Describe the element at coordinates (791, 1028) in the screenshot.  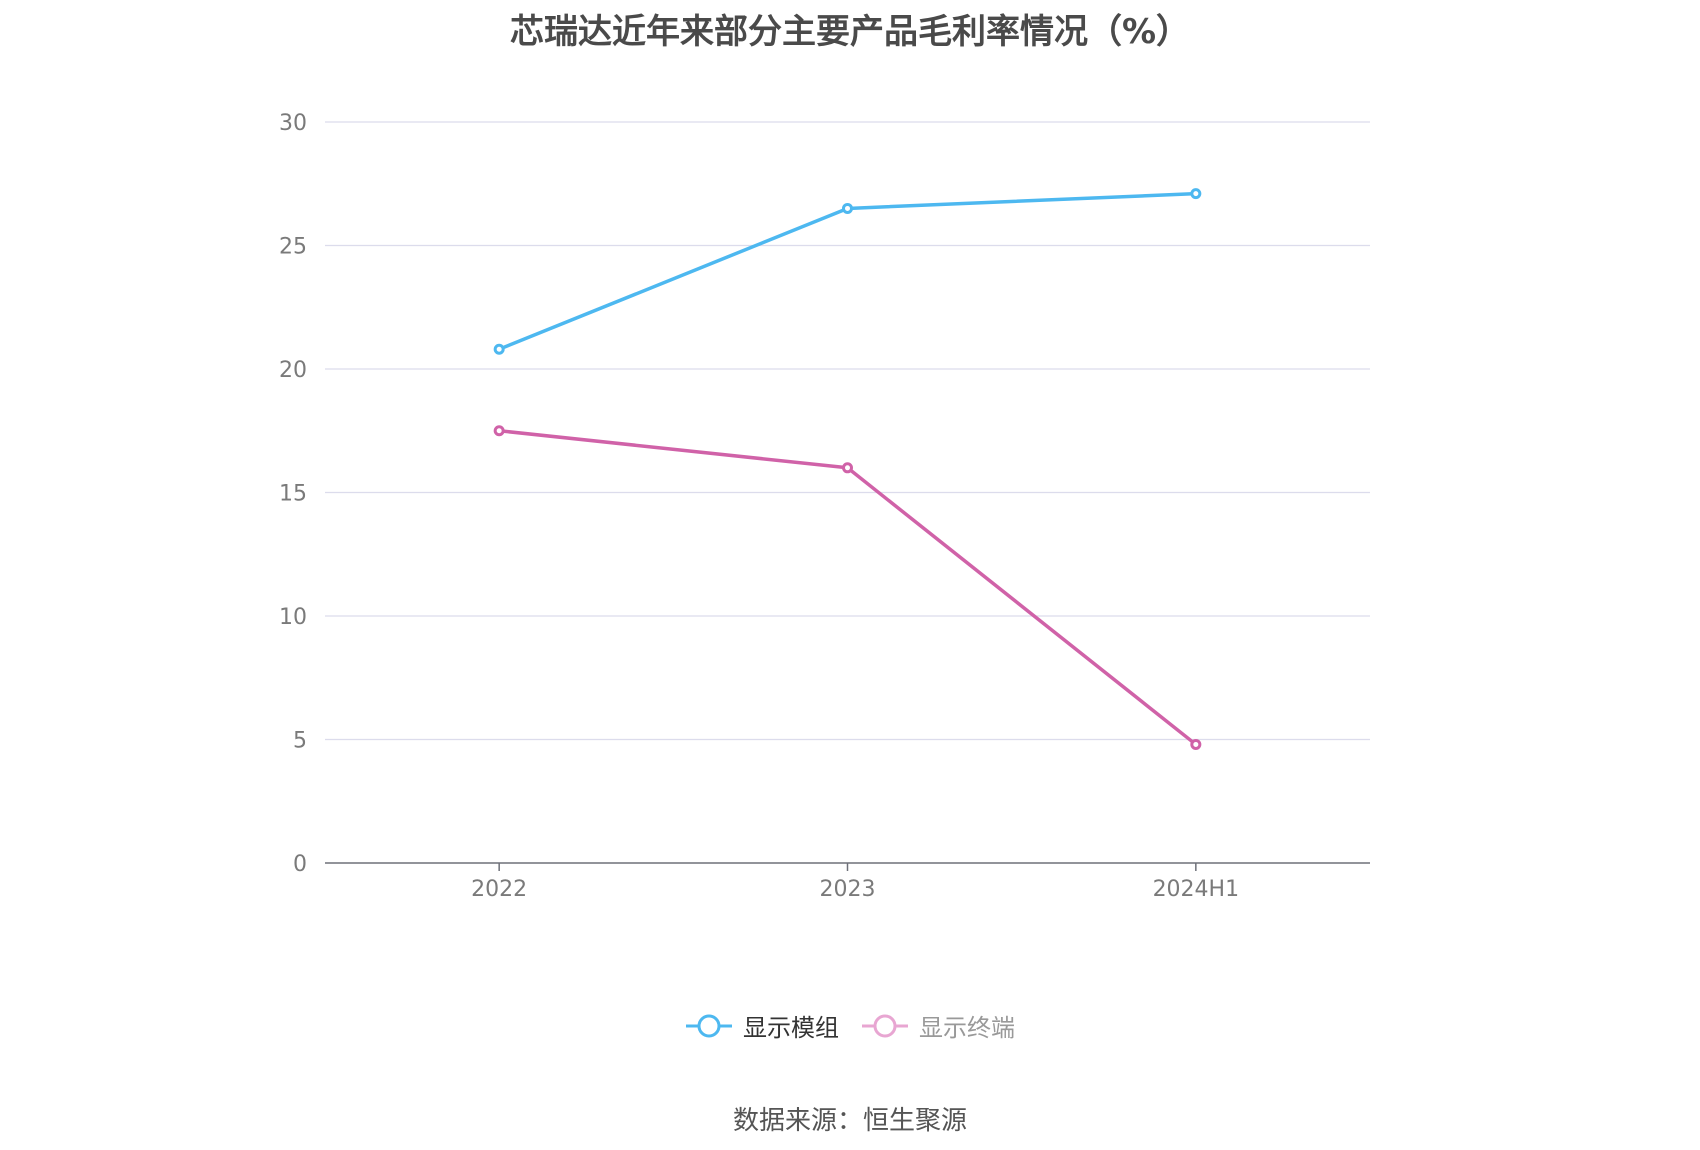
I see `legend-label: 显示模组` at that location.